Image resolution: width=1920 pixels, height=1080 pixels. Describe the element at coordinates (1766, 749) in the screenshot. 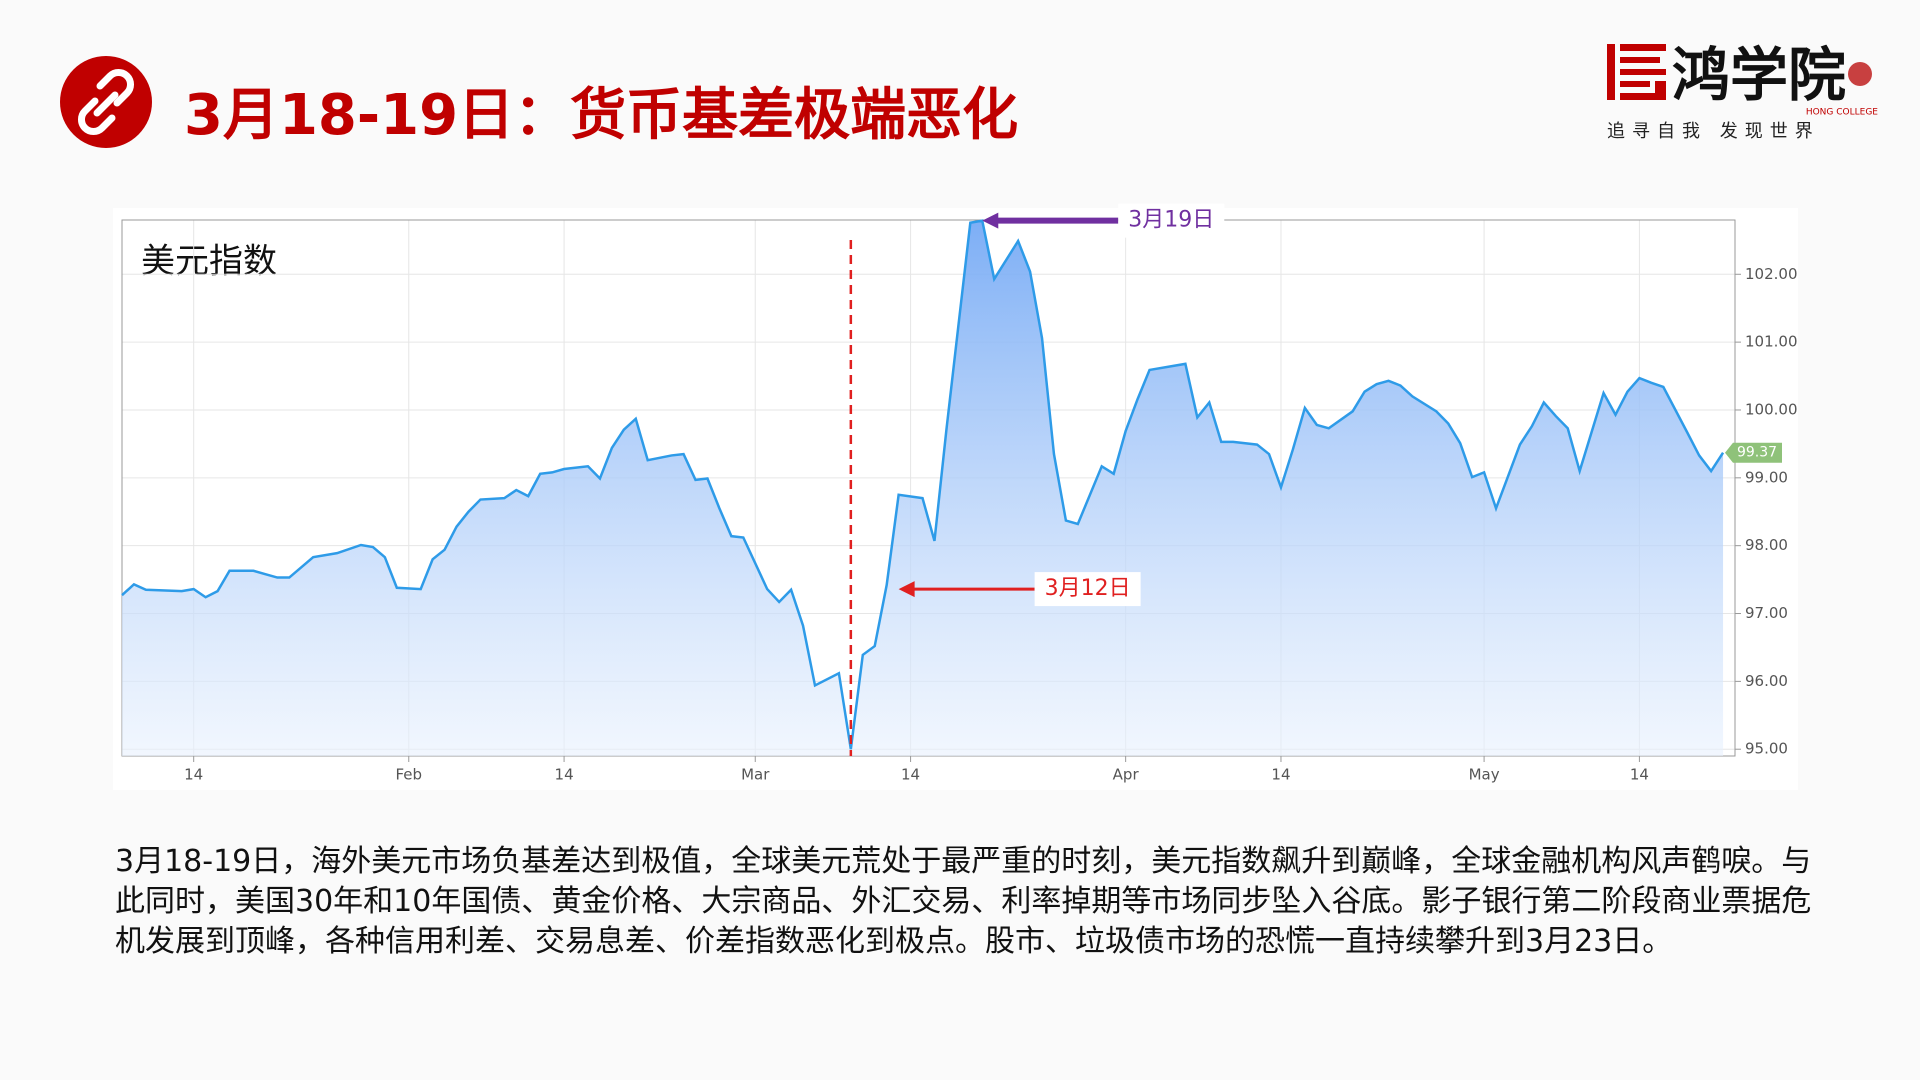

I see `y-tick-label: 95.00` at that location.